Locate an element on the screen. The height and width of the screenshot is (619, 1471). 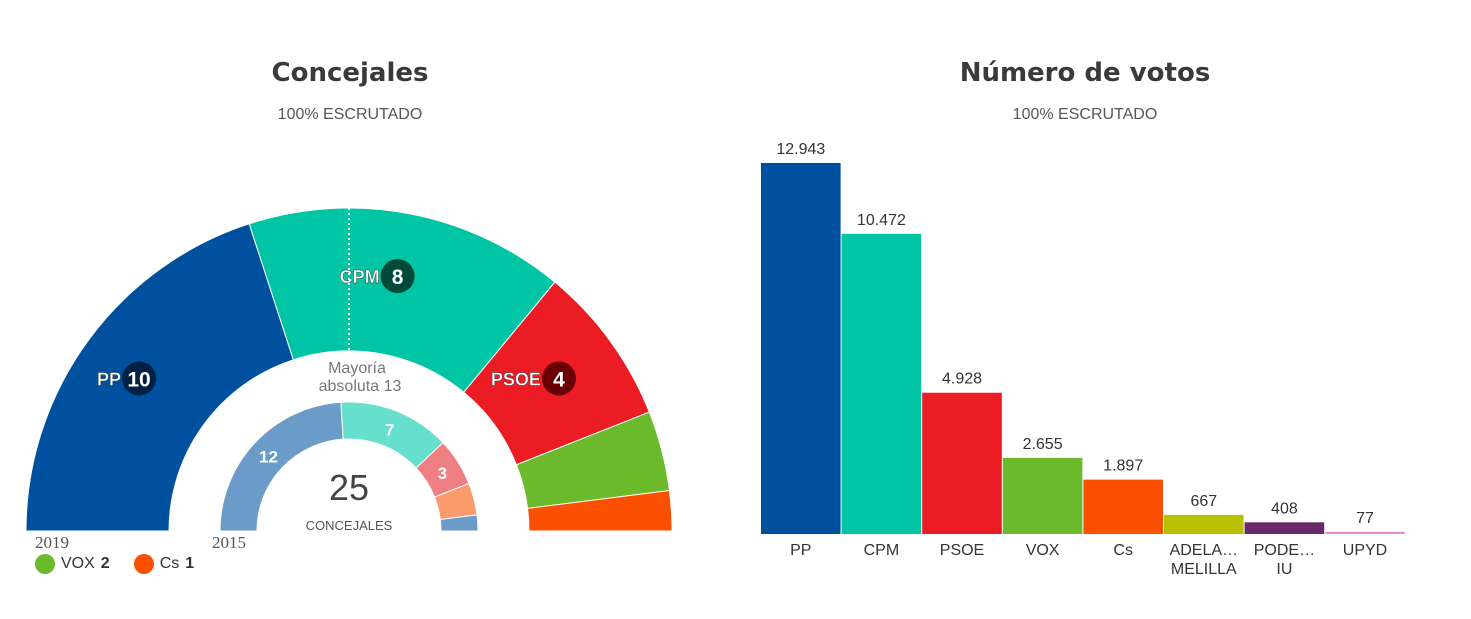
seat-count-cpm: 8 is located at coordinates (398, 277).